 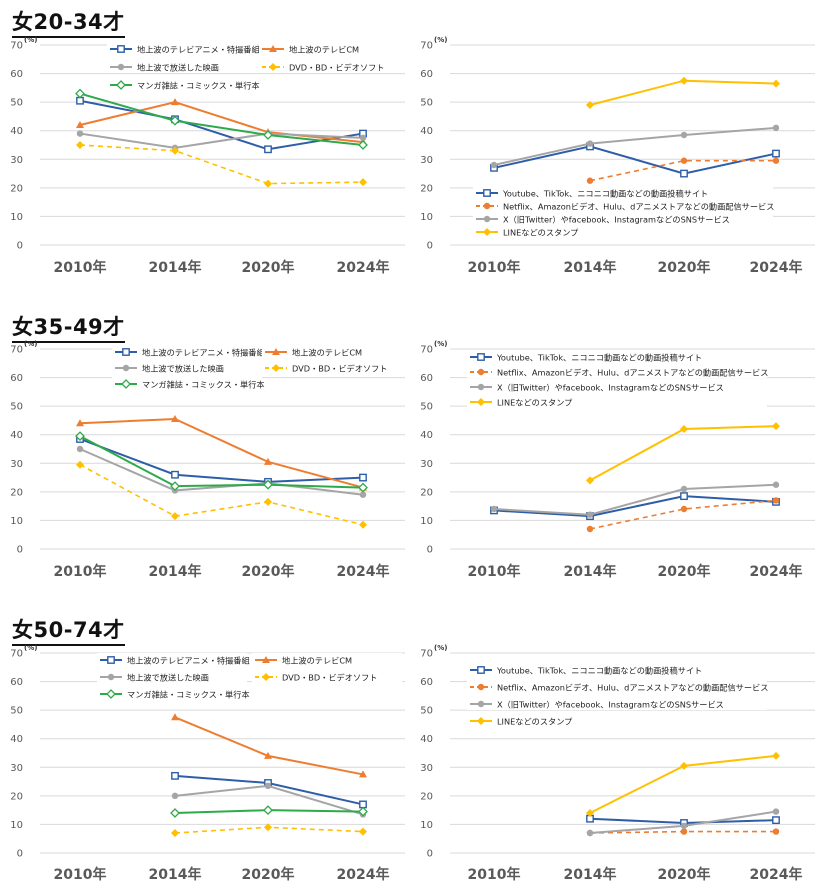 What do you see at coordinates (605, 194) in the screenshot?
I see `legend-label: Youtube、TikTok、ニコニコ動画などの動画投稿サイト` at bounding box center [605, 194].